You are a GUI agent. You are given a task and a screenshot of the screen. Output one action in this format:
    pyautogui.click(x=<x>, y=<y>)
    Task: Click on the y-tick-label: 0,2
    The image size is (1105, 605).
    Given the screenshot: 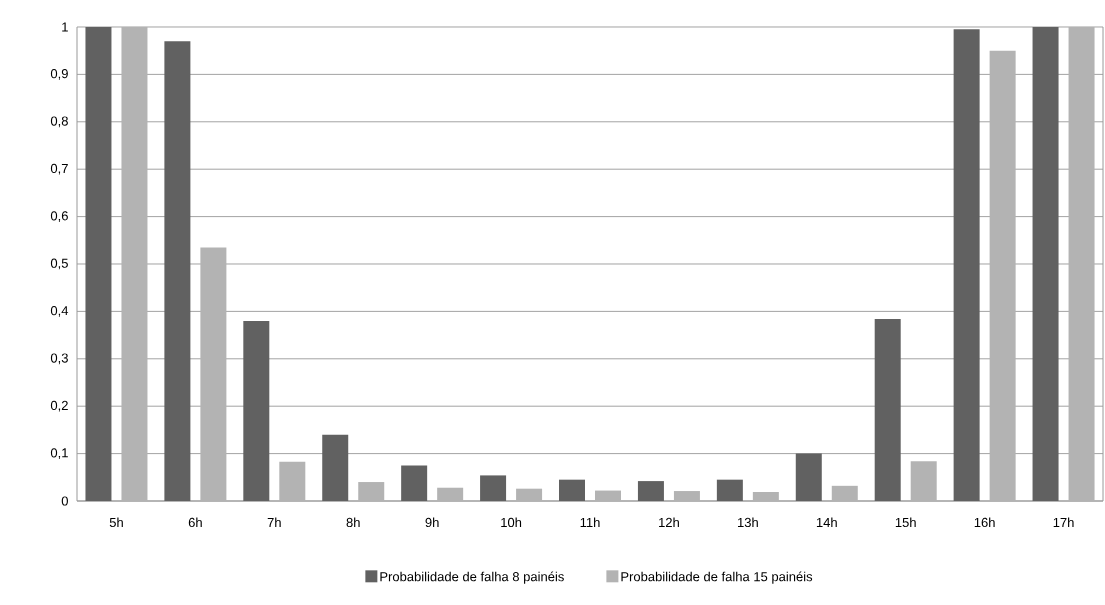 What is the action you would take?
    pyautogui.click(x=59, y=406)
    